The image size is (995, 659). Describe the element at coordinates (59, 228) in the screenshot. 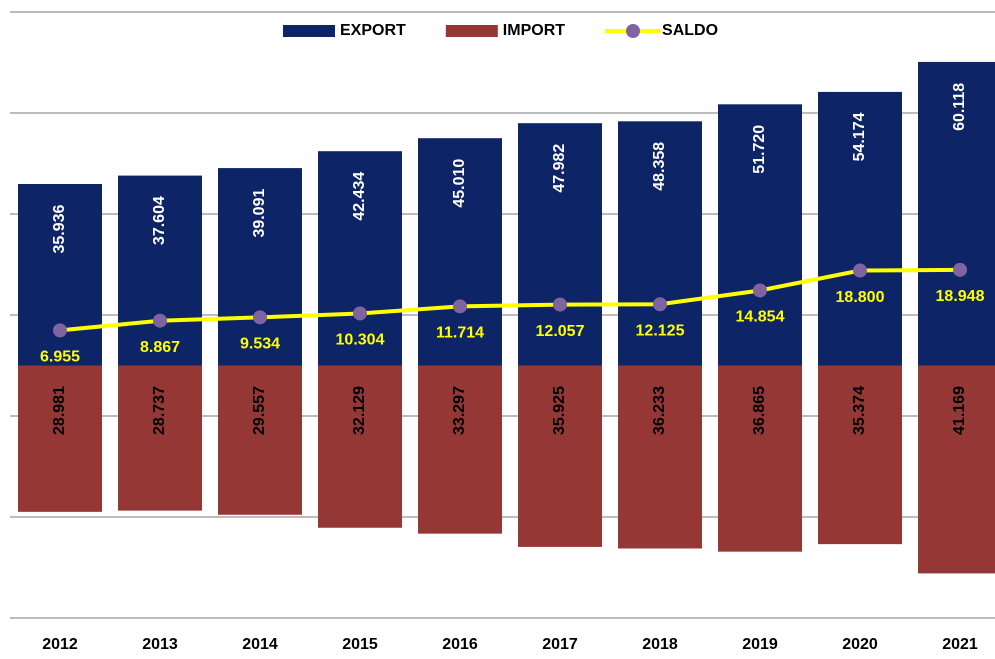

I see `value-label: 35.936` at that location.